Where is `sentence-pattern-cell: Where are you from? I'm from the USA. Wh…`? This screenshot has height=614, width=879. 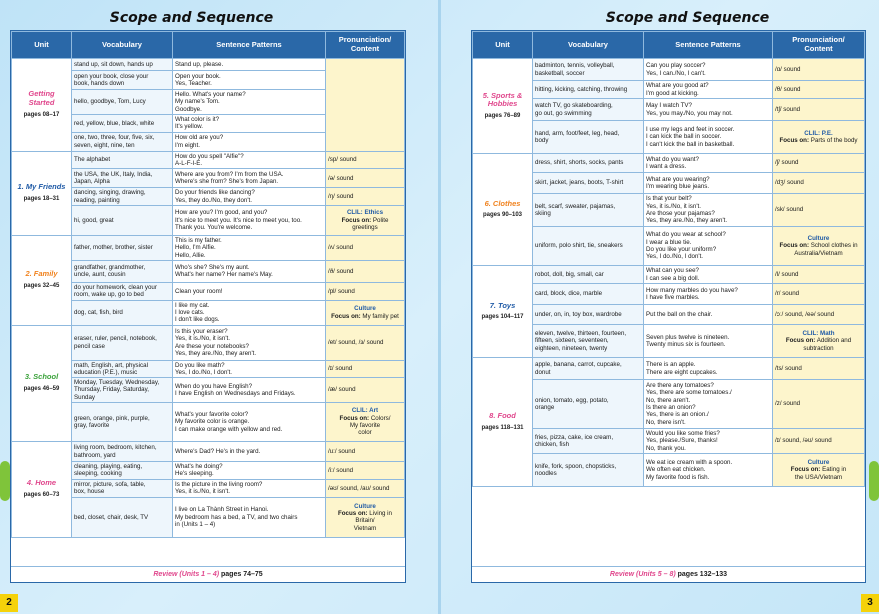 sentence-pattern-cell: Where are you from? I'm from the USA. Wh… is located at coordinates (249, 178).